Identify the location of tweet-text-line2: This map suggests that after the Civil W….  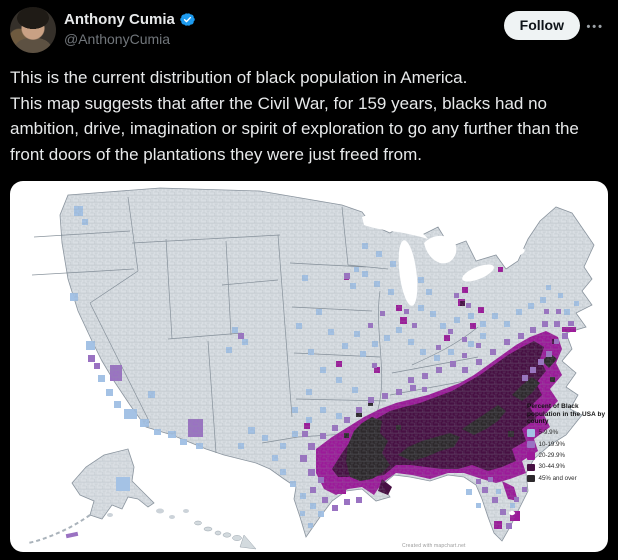
(294, 128).